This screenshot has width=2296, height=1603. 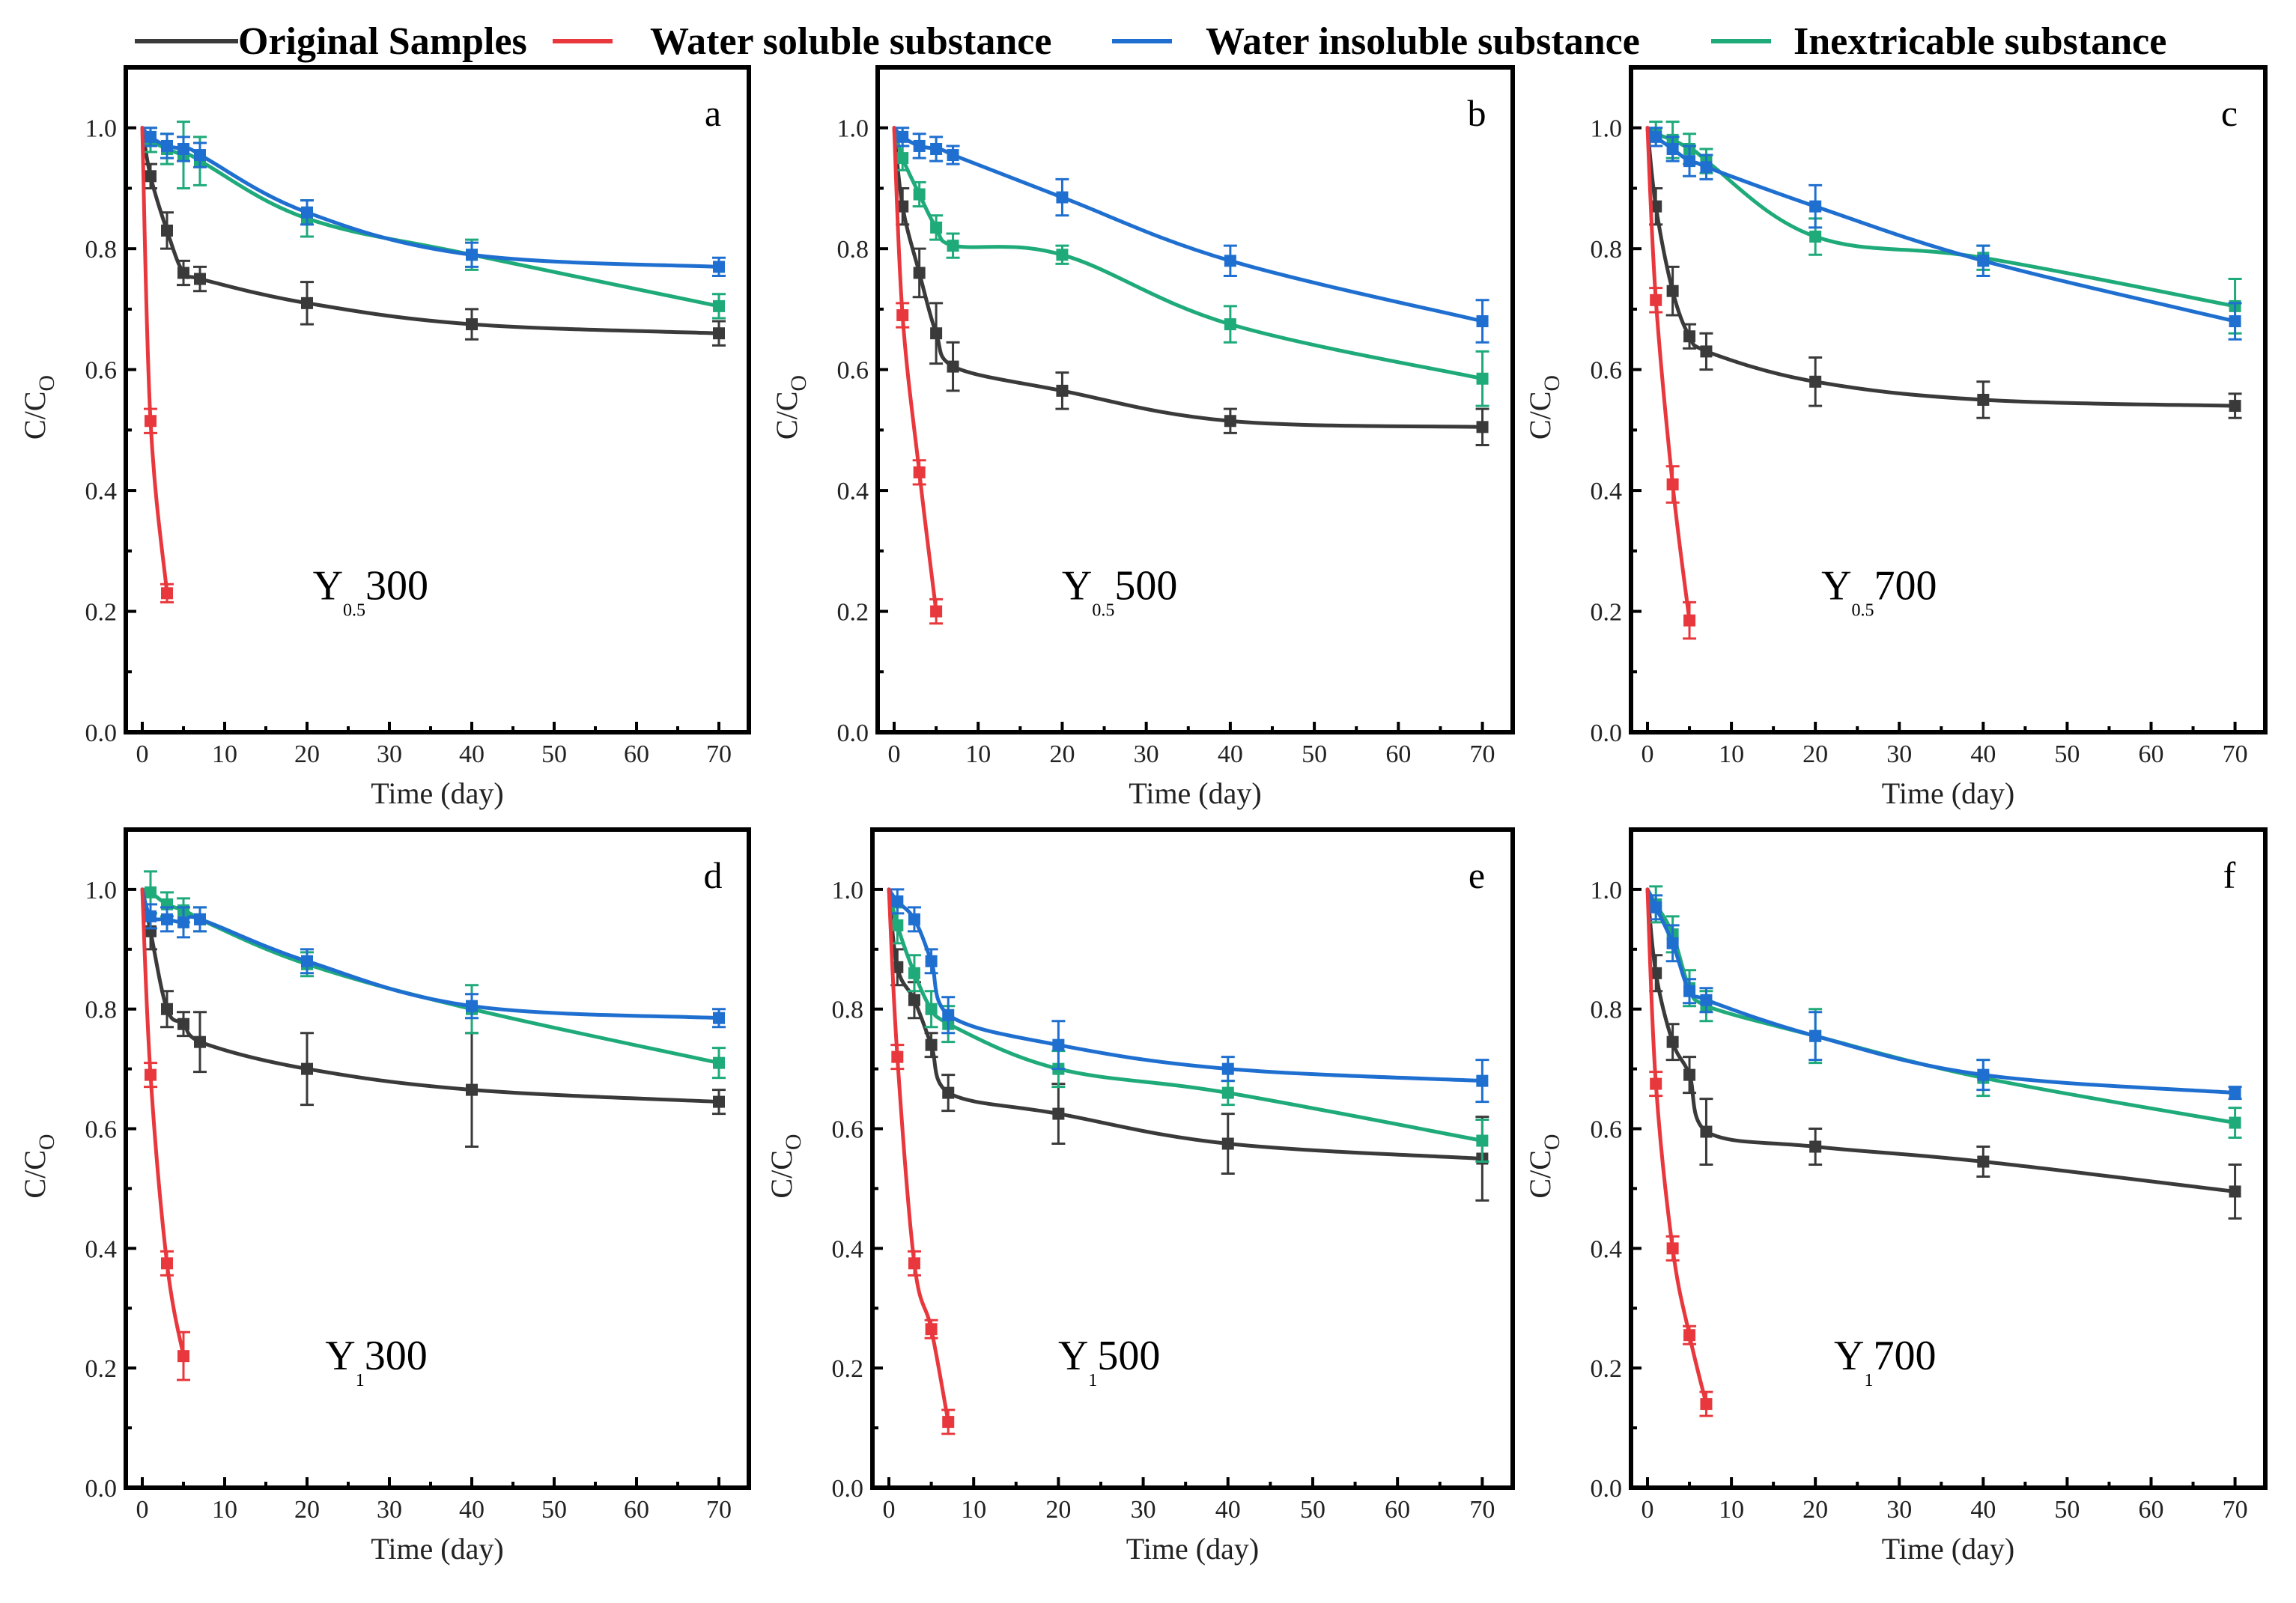 I want to click on legend-item-water-soluble-substance: Water soluble substance, so click(x=802, y=42).